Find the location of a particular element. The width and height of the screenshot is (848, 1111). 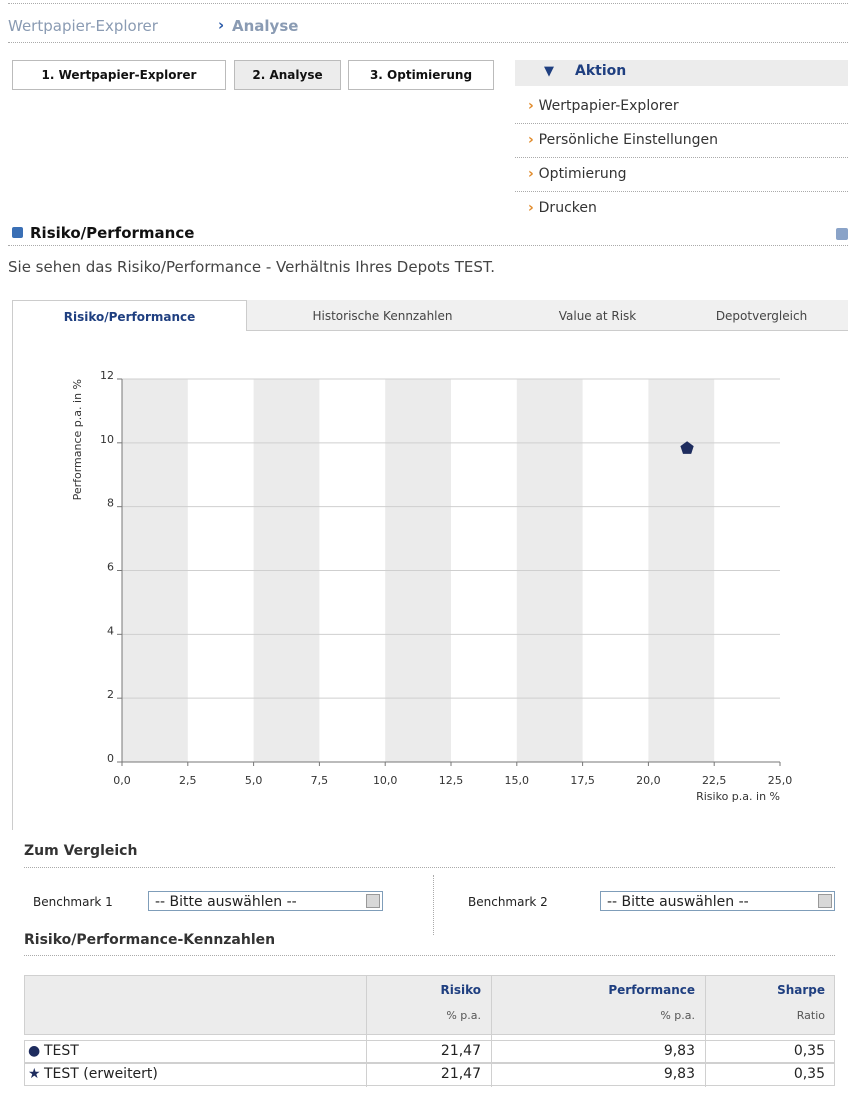

tab-strip is located at coordinates (546, 315).